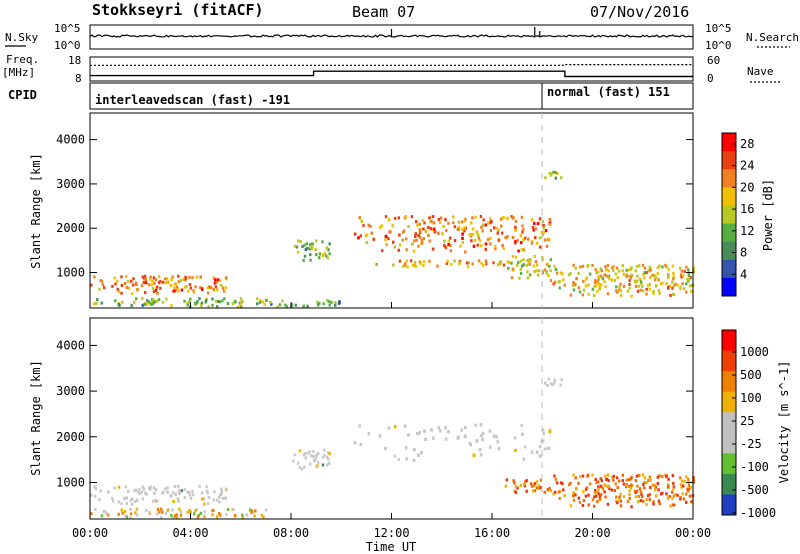 Image resolution: width=800 pixels, height=554 pixels. Describe the element at coordinates (391, 69) in the screenshot. I see `freq-strip: Freq. [MHz] 18 8 60 0 Nave` at that location.